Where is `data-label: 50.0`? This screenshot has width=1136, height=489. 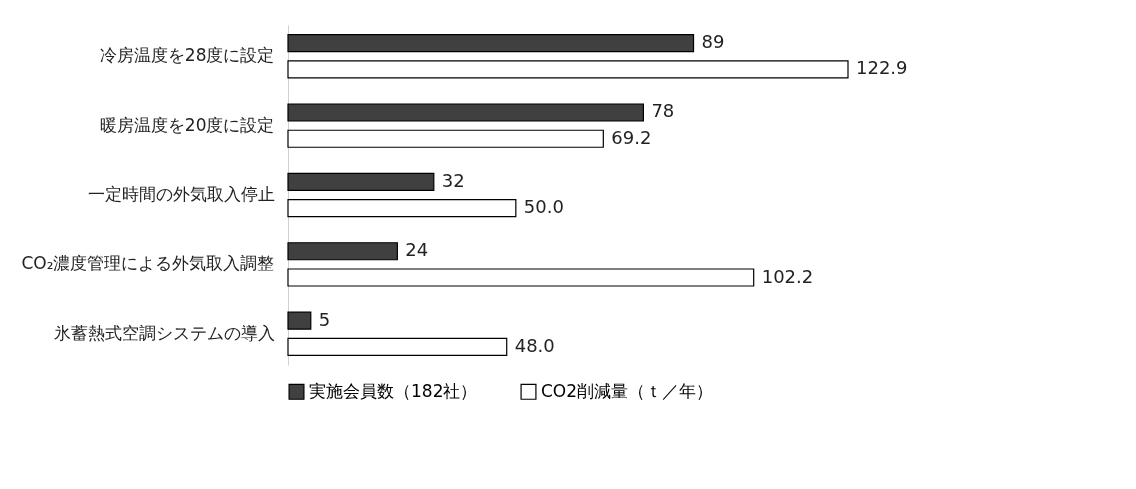 data-label: 50.0 is located at coordinates (543, 207).